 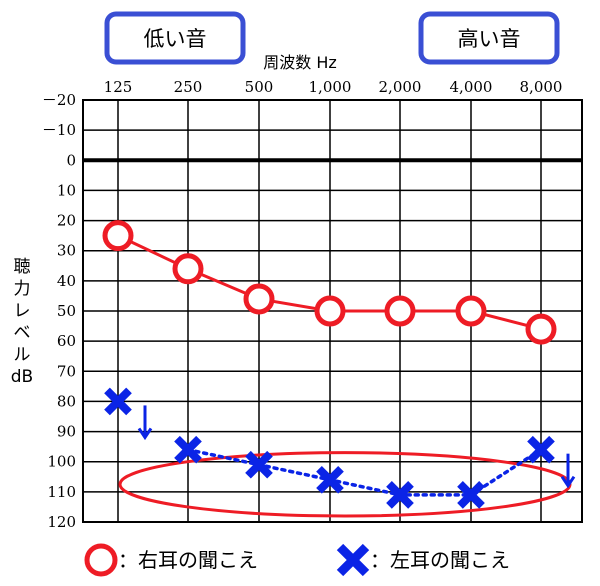 I want to click on y-tick-label: 40, so click(x=66, y=281).